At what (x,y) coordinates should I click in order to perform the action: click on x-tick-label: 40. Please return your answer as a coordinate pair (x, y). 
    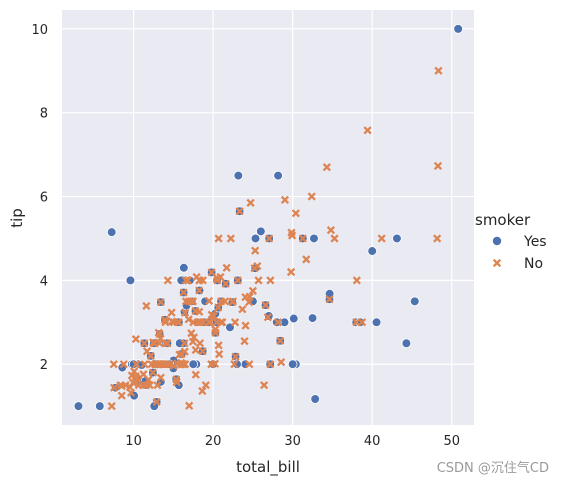
    Looking at the image, I should click on (372, 441).